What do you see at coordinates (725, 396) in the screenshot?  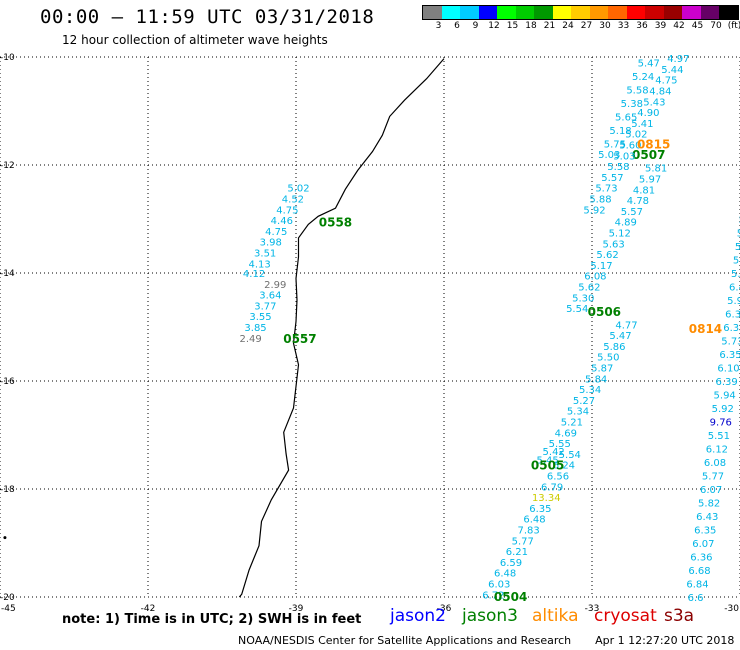 I see `wave-height-value: 5.94` at bounding box center [725, 396].